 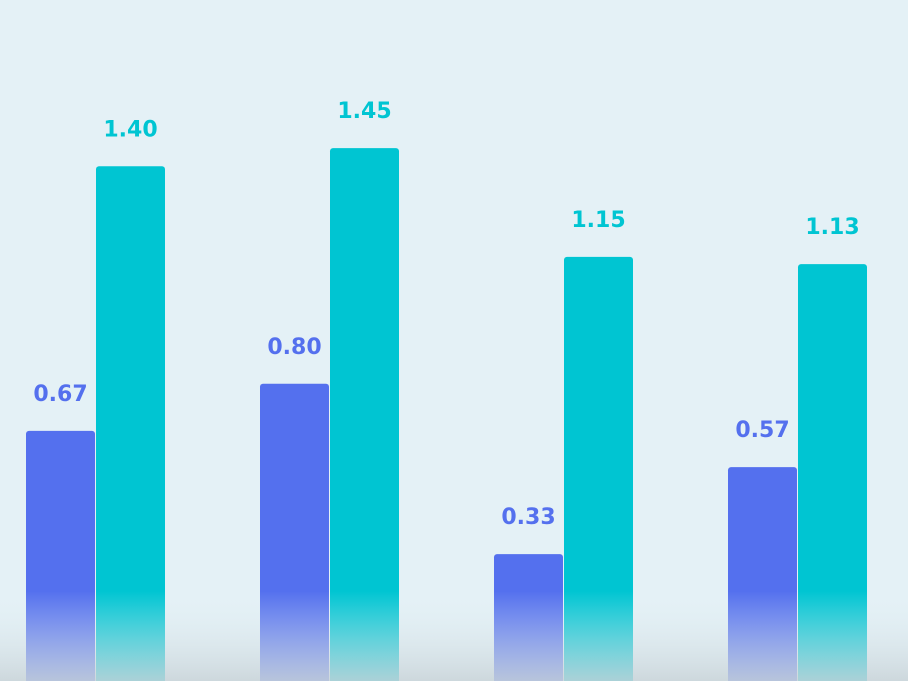 What do you see at coordinates (294, 347) in the screenshot?
I see `data-label-1-2: 0.80` at bounding box center [294, 347].